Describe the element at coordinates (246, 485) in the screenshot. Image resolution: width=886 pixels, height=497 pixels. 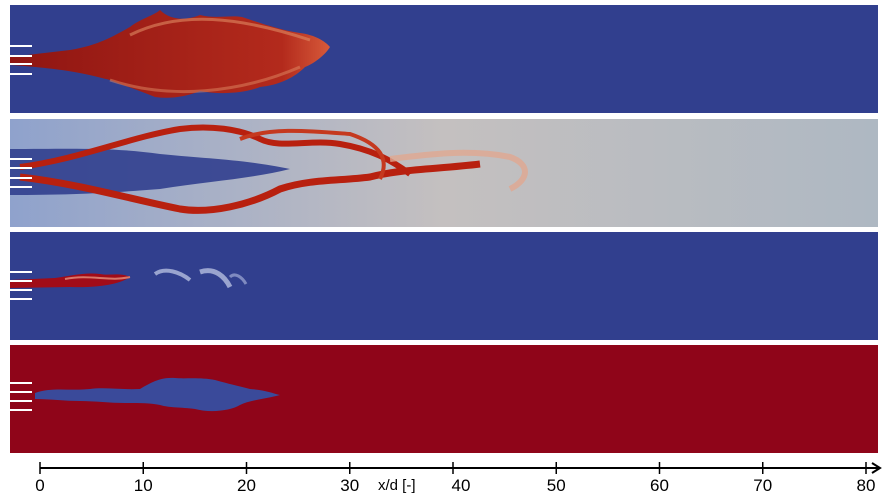
I see `x-axis-tick-label: 20` at that location.